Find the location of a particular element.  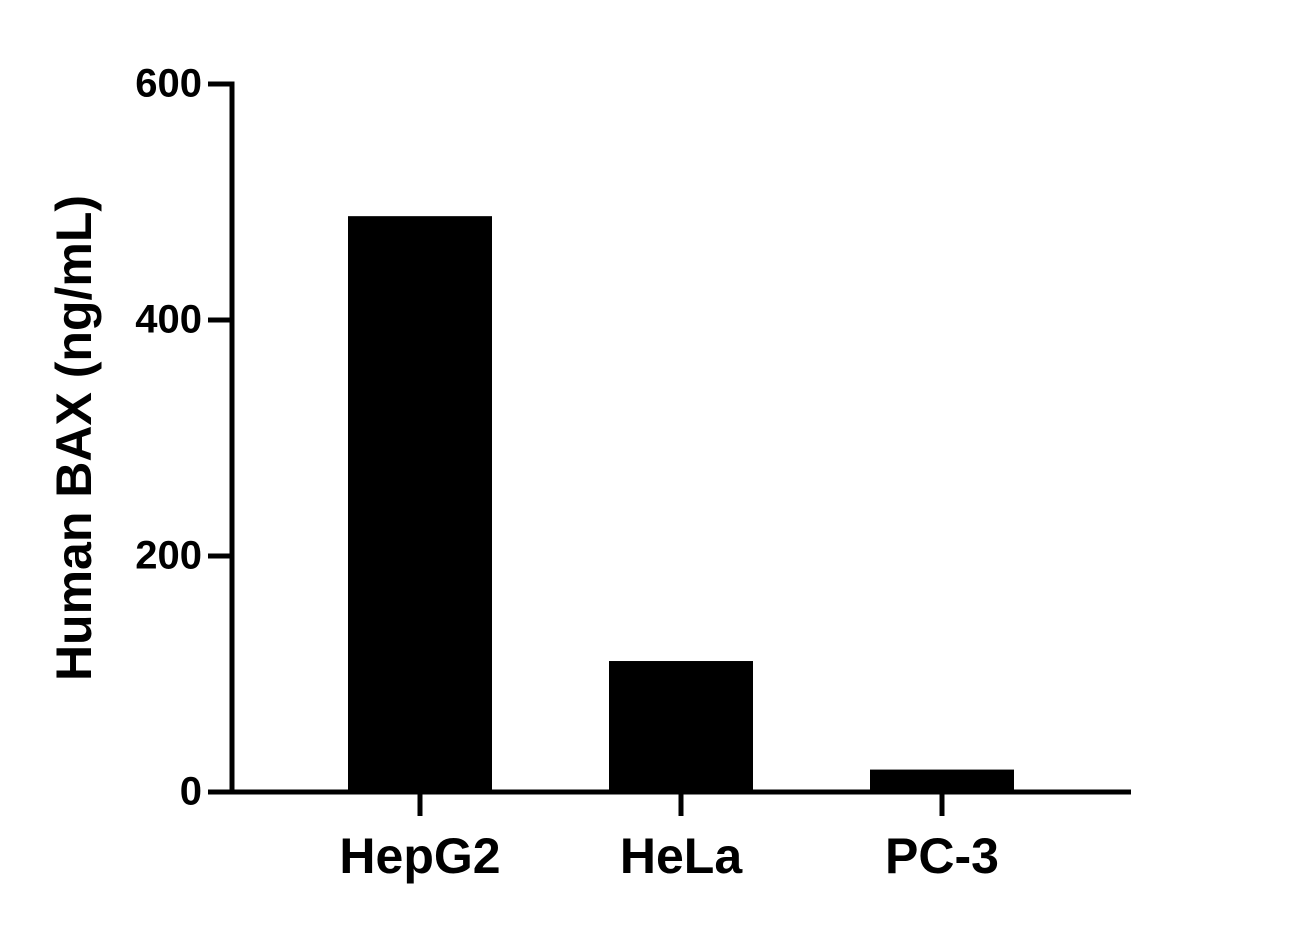

x-tick-label: PC-3 is located at coordinates (942, 856).